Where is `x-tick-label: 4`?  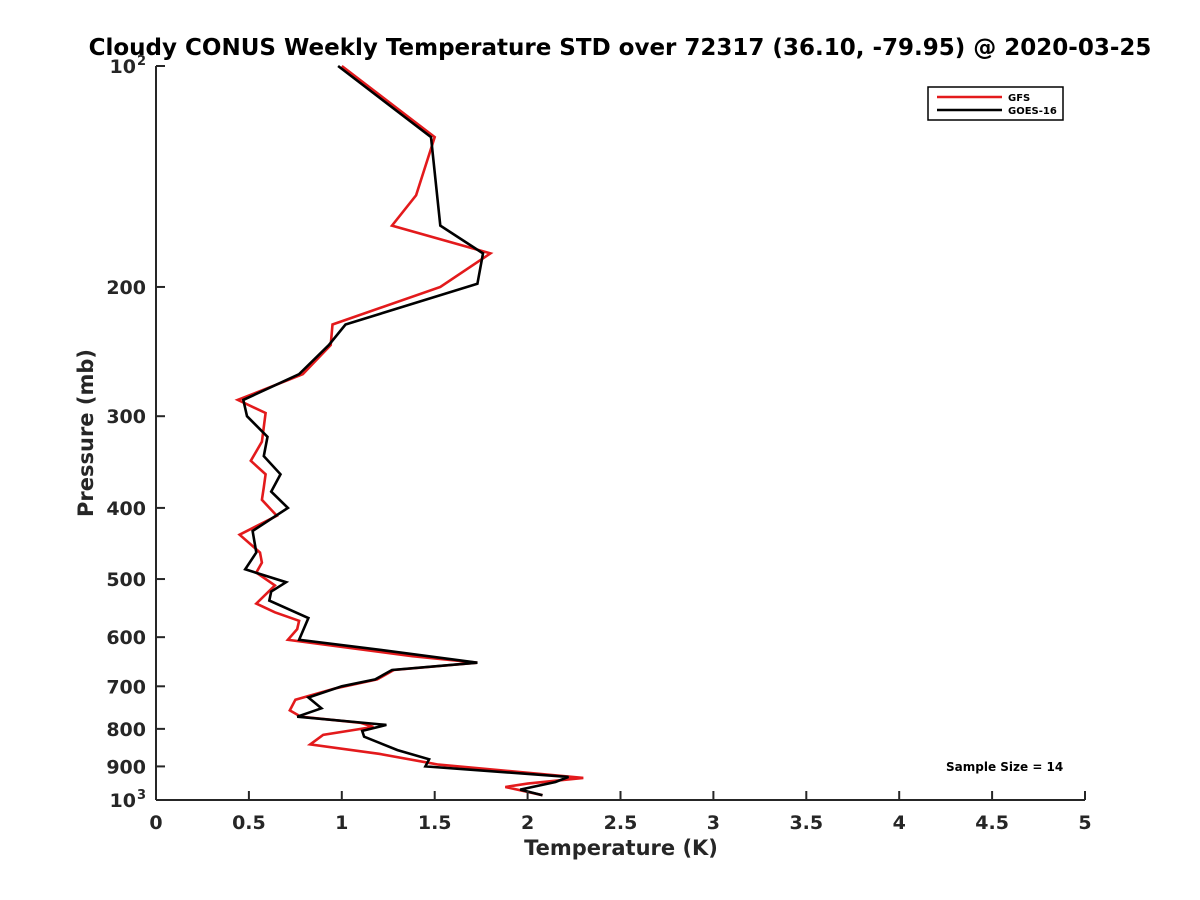
x-tick-label: 4 is located at coordinates (899, 823).